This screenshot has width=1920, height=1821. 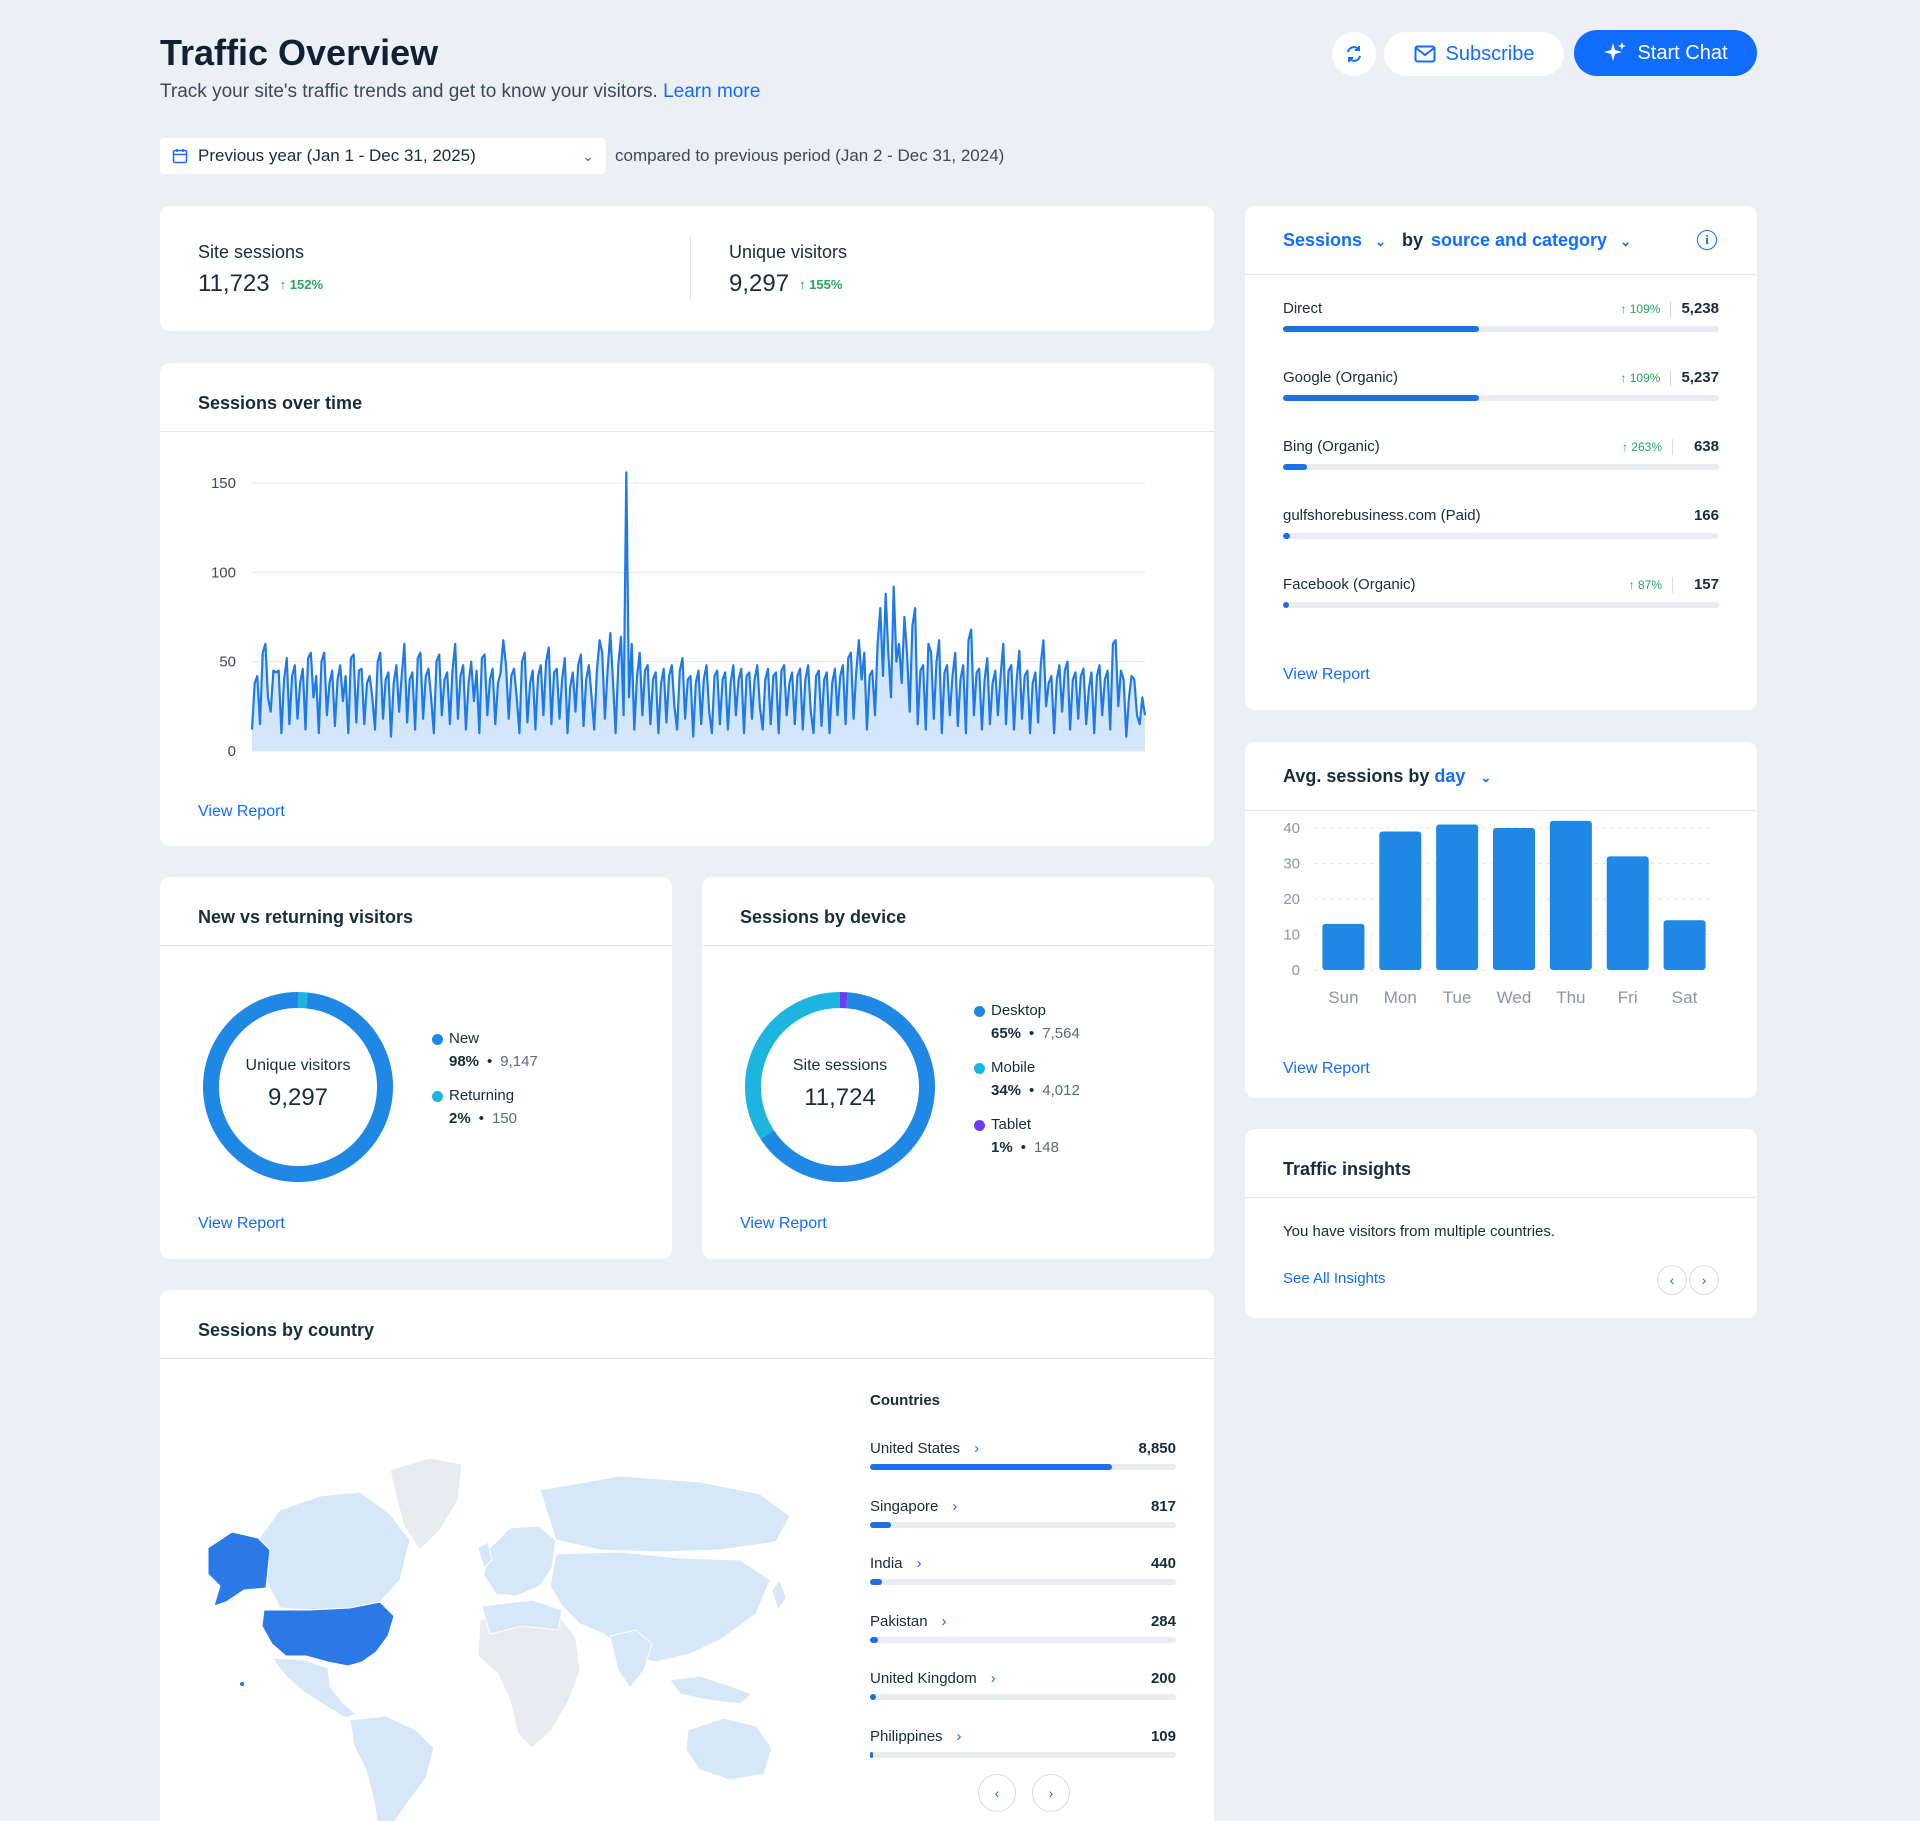 What do you see at coordinates (698, 604) in the screenshot?
I see `sessions-line` at bounding box center [698, 604].